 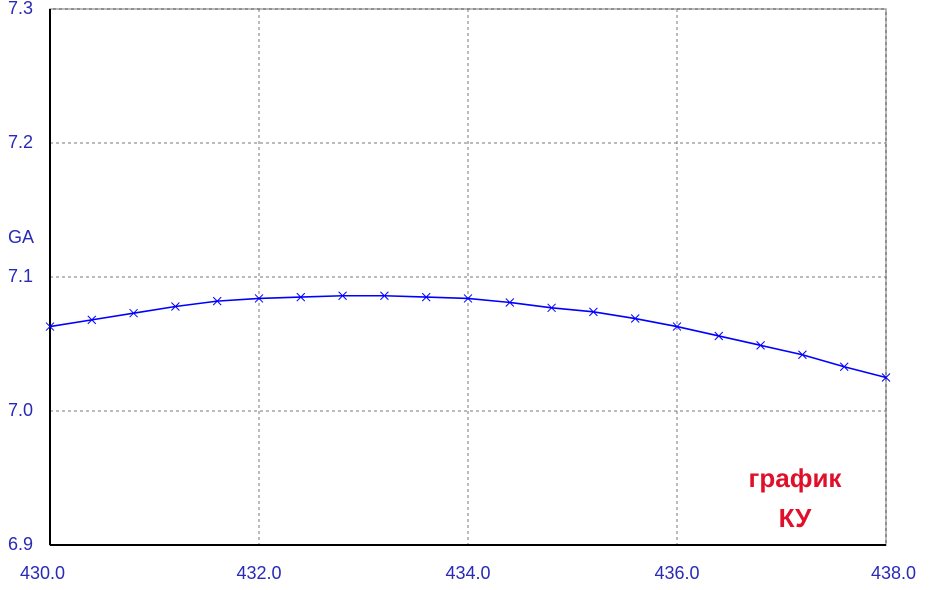 What do you see at coordinates (893, 573) in the screenshot?
I see `x-tick-label: 438.0` at bounding box center [893, 573].